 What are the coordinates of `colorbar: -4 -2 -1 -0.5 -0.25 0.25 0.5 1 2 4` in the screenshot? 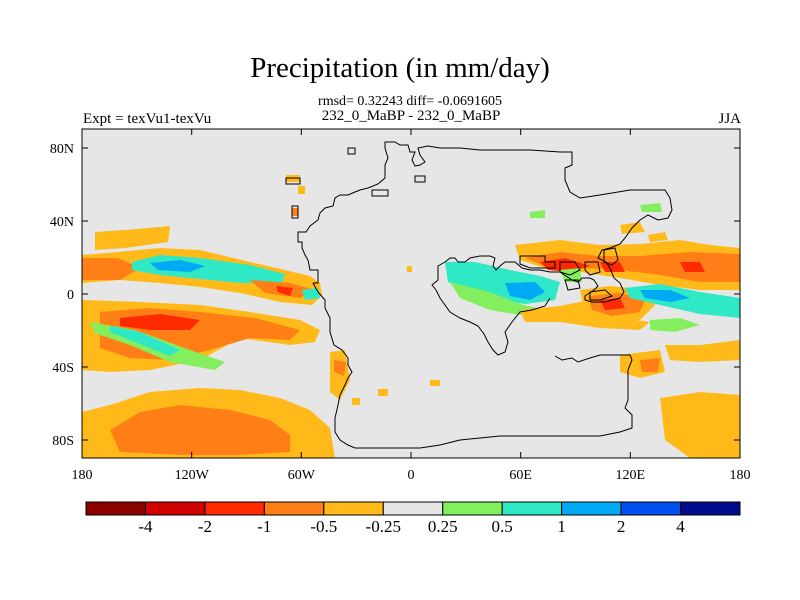 It's located at (413, 518).